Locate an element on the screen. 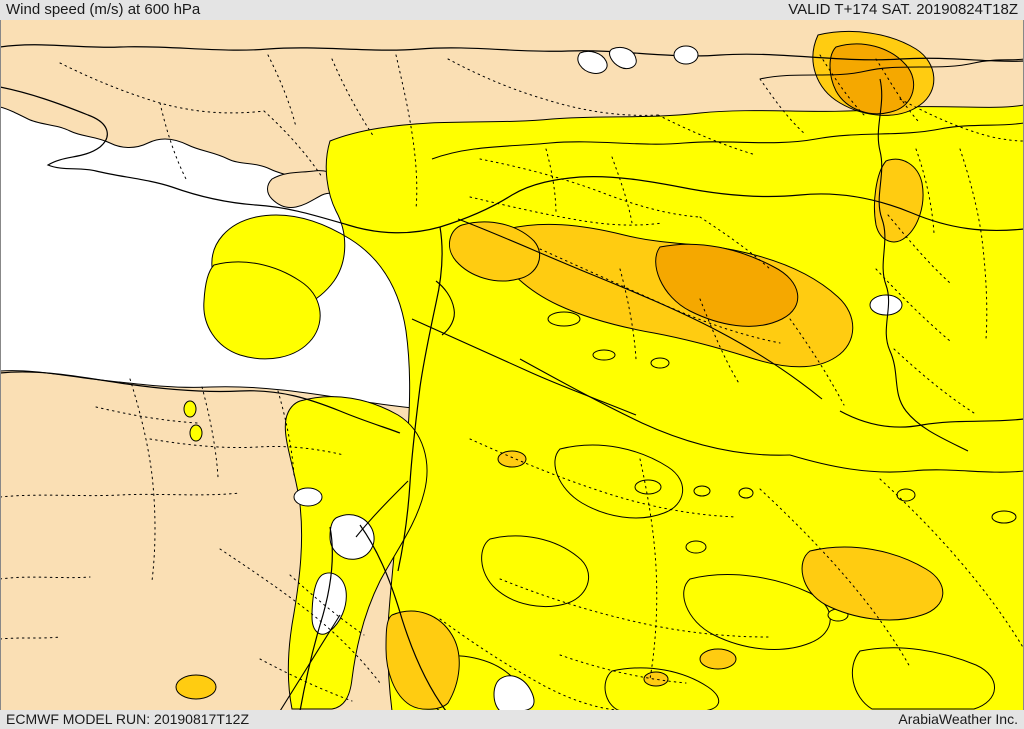  border-iran-iraq is located at coordinates (923, 265).